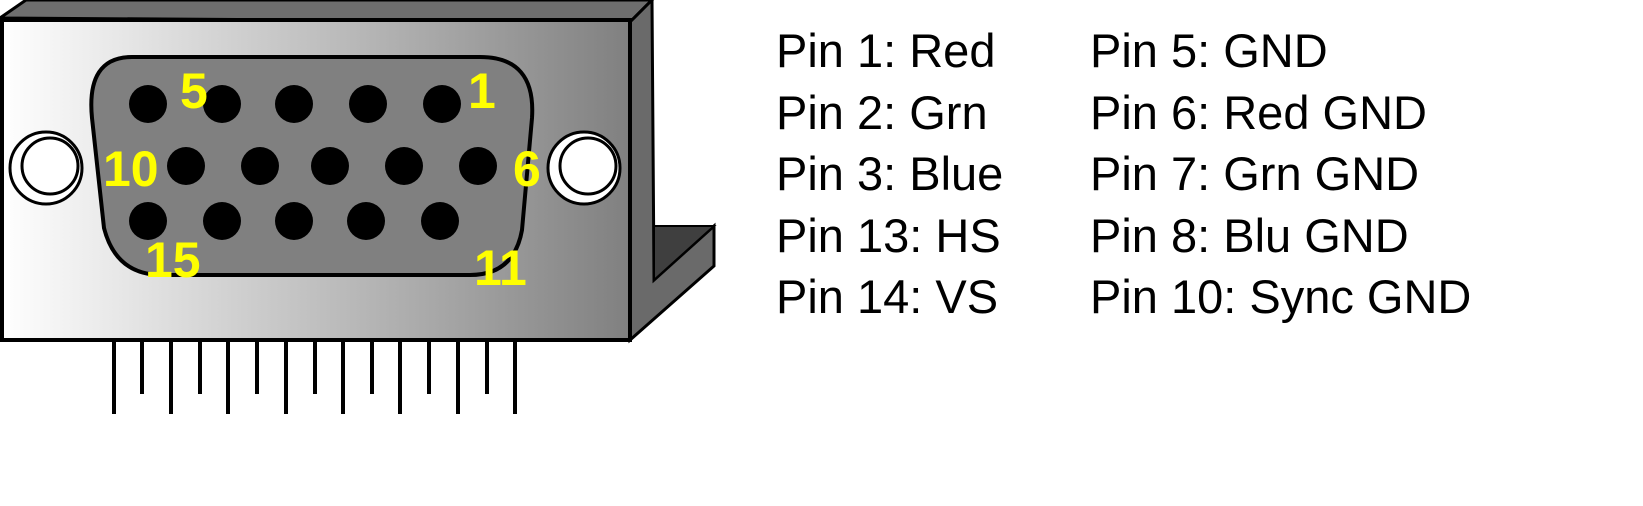 This screenshot has height=506, width=1643. Describe the element at coordinates (500, 268) in the screenshot. I see `pin-label-11: 11` at that location.